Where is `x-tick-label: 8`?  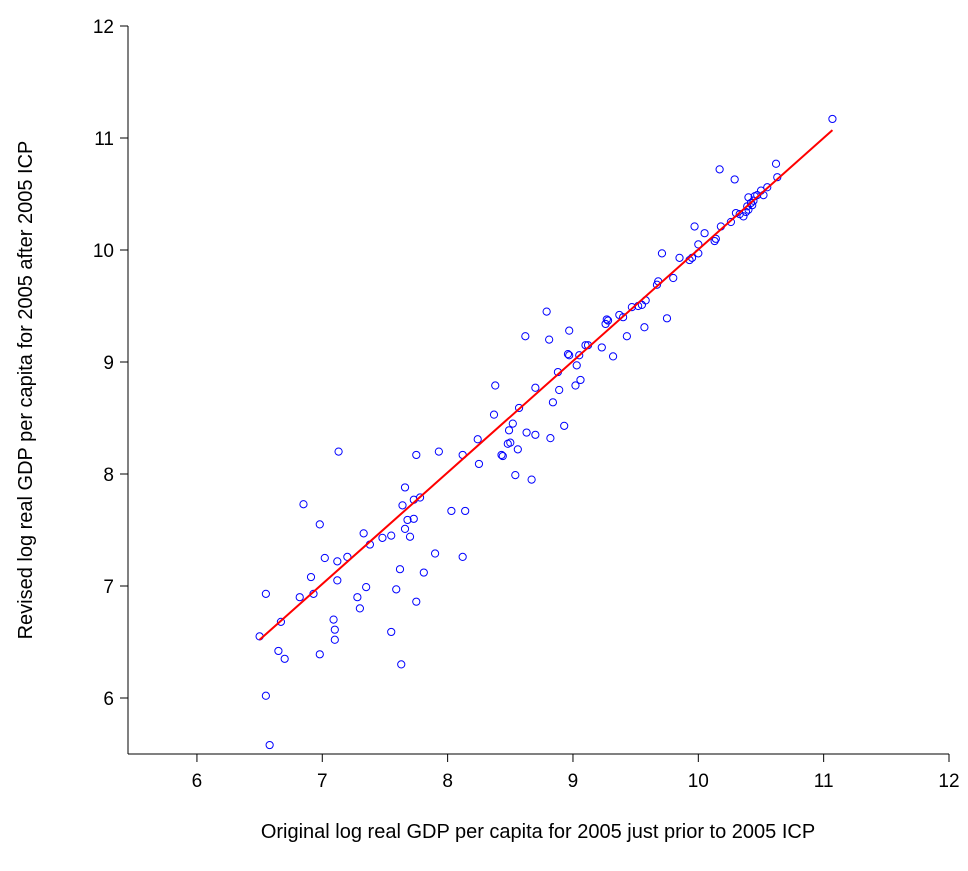
x-tick-label: 8 is located at coordinates (447, 781).